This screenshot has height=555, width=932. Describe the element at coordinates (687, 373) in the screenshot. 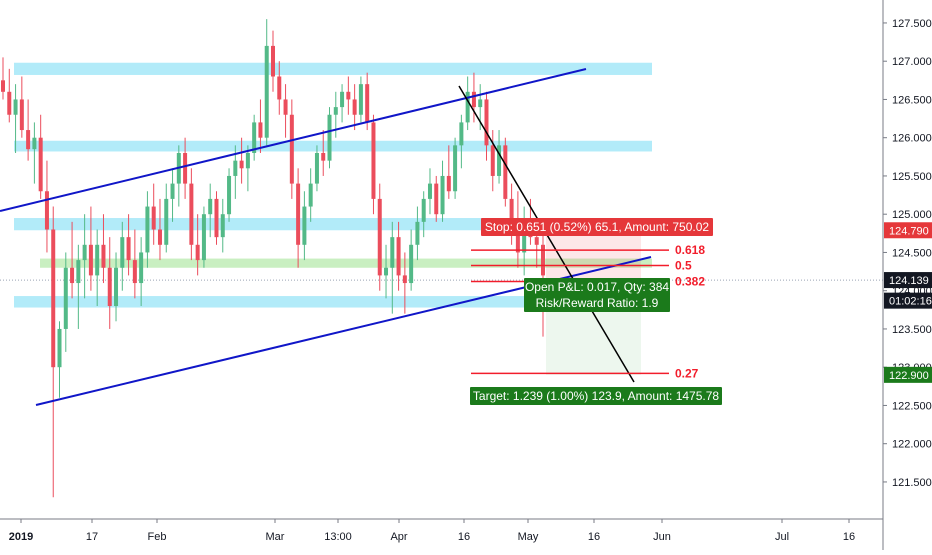

I see `fib-label: 0.27` at that location.